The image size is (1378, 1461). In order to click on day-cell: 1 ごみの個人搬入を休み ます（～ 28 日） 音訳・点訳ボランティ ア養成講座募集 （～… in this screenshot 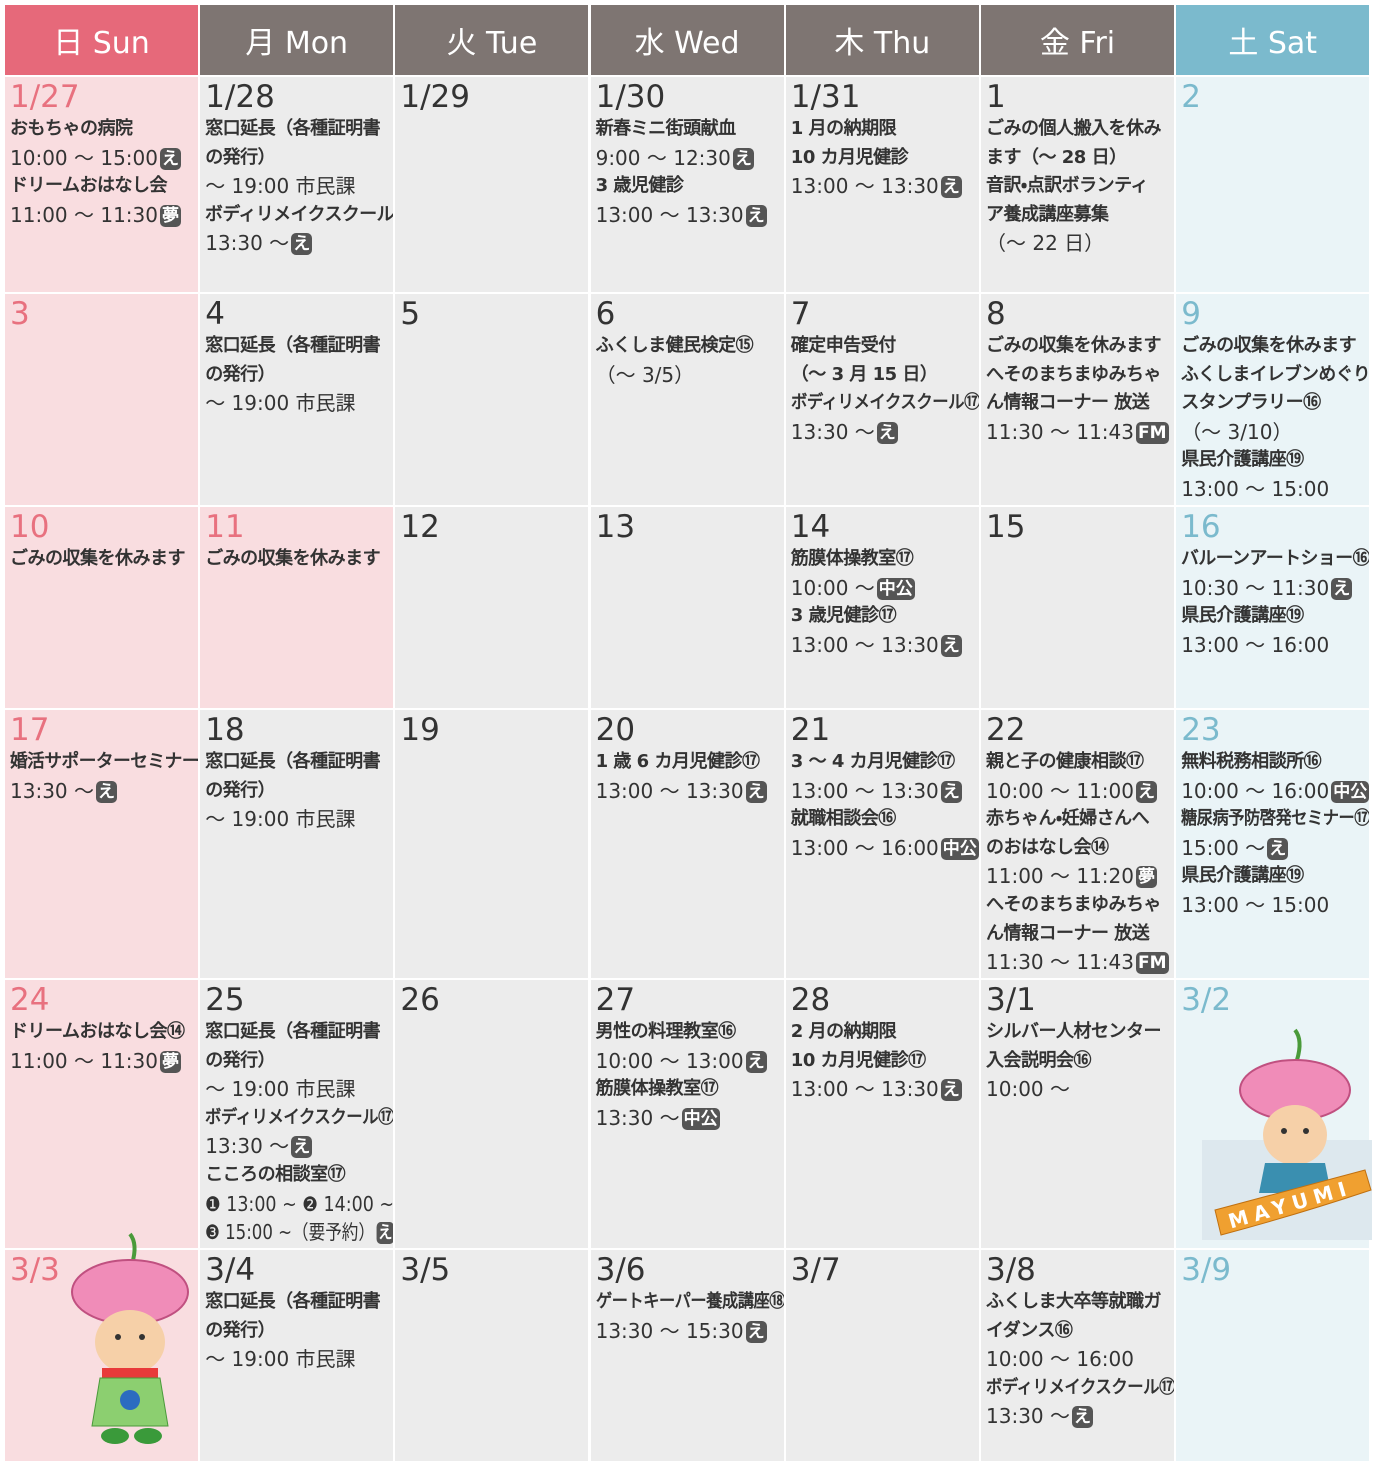, I will do `click(1077, 184)`.